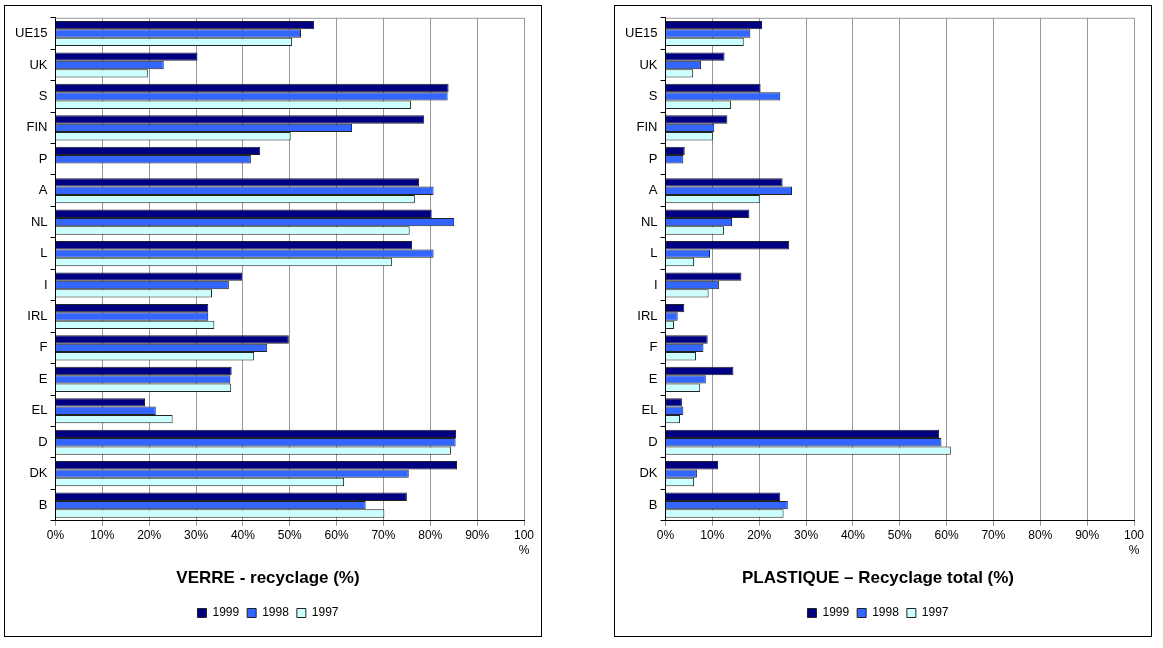 Image resolution: width=1163 pixels, height=648 pixels. Describe the element at coordinates (878, 578) in the screenshot. I see `text: PLASTIQUE – Recyclage total (%)` at that location.